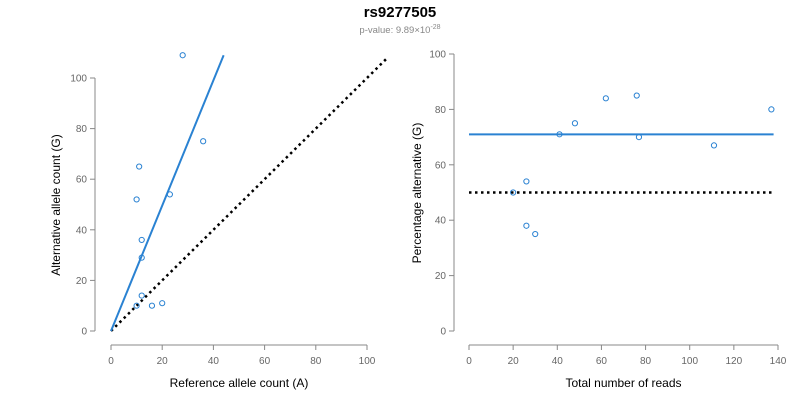 This screenshot has width=800, height=400. I want to click on x-tick-label: 140, so click(778, 361).